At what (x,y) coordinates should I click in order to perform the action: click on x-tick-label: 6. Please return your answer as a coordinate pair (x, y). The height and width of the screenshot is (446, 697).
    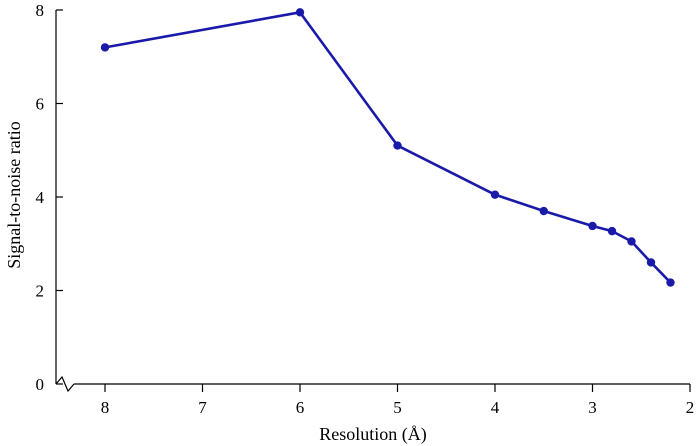
    Looking at the image, I should click on (300, 407).